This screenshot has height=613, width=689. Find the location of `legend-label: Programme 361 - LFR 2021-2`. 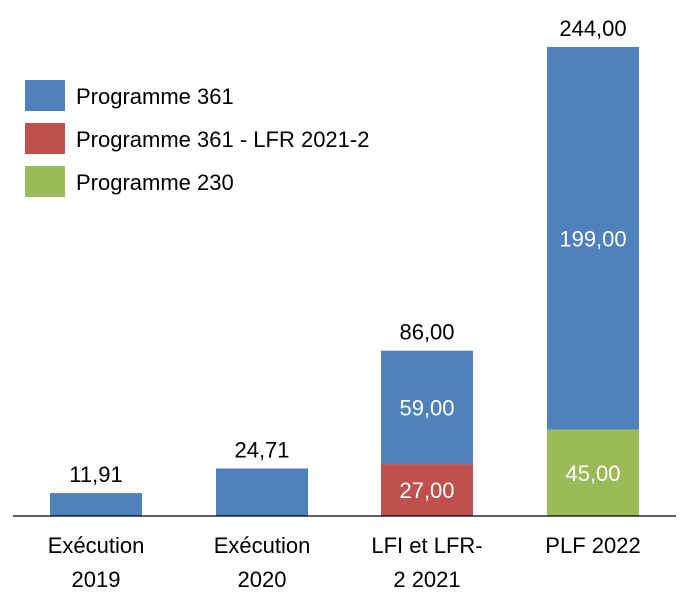

legend-label: Programme 361 - LFR 2021-2 is located at coordinates (222, 139).